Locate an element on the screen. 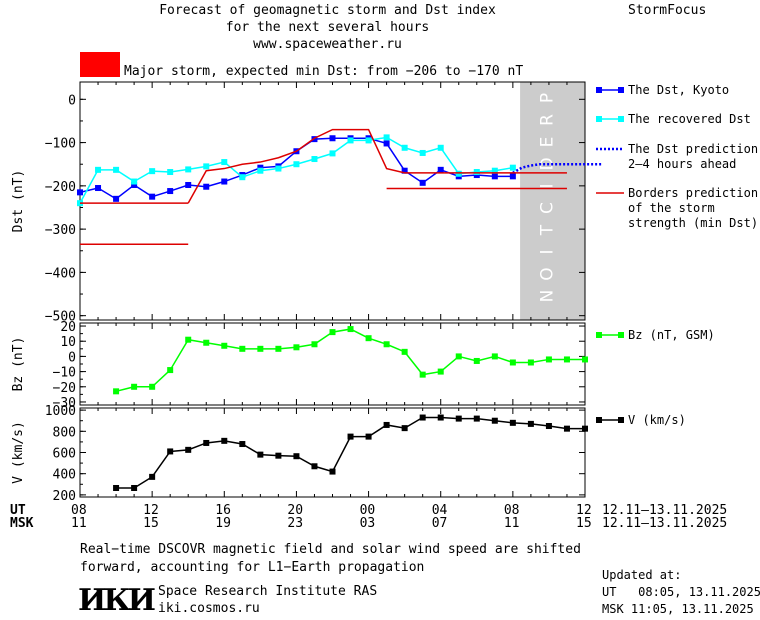 Image resolution: width=760 pixels, height=620 pixels. storm-color-box is located at coordinates (100, 64).